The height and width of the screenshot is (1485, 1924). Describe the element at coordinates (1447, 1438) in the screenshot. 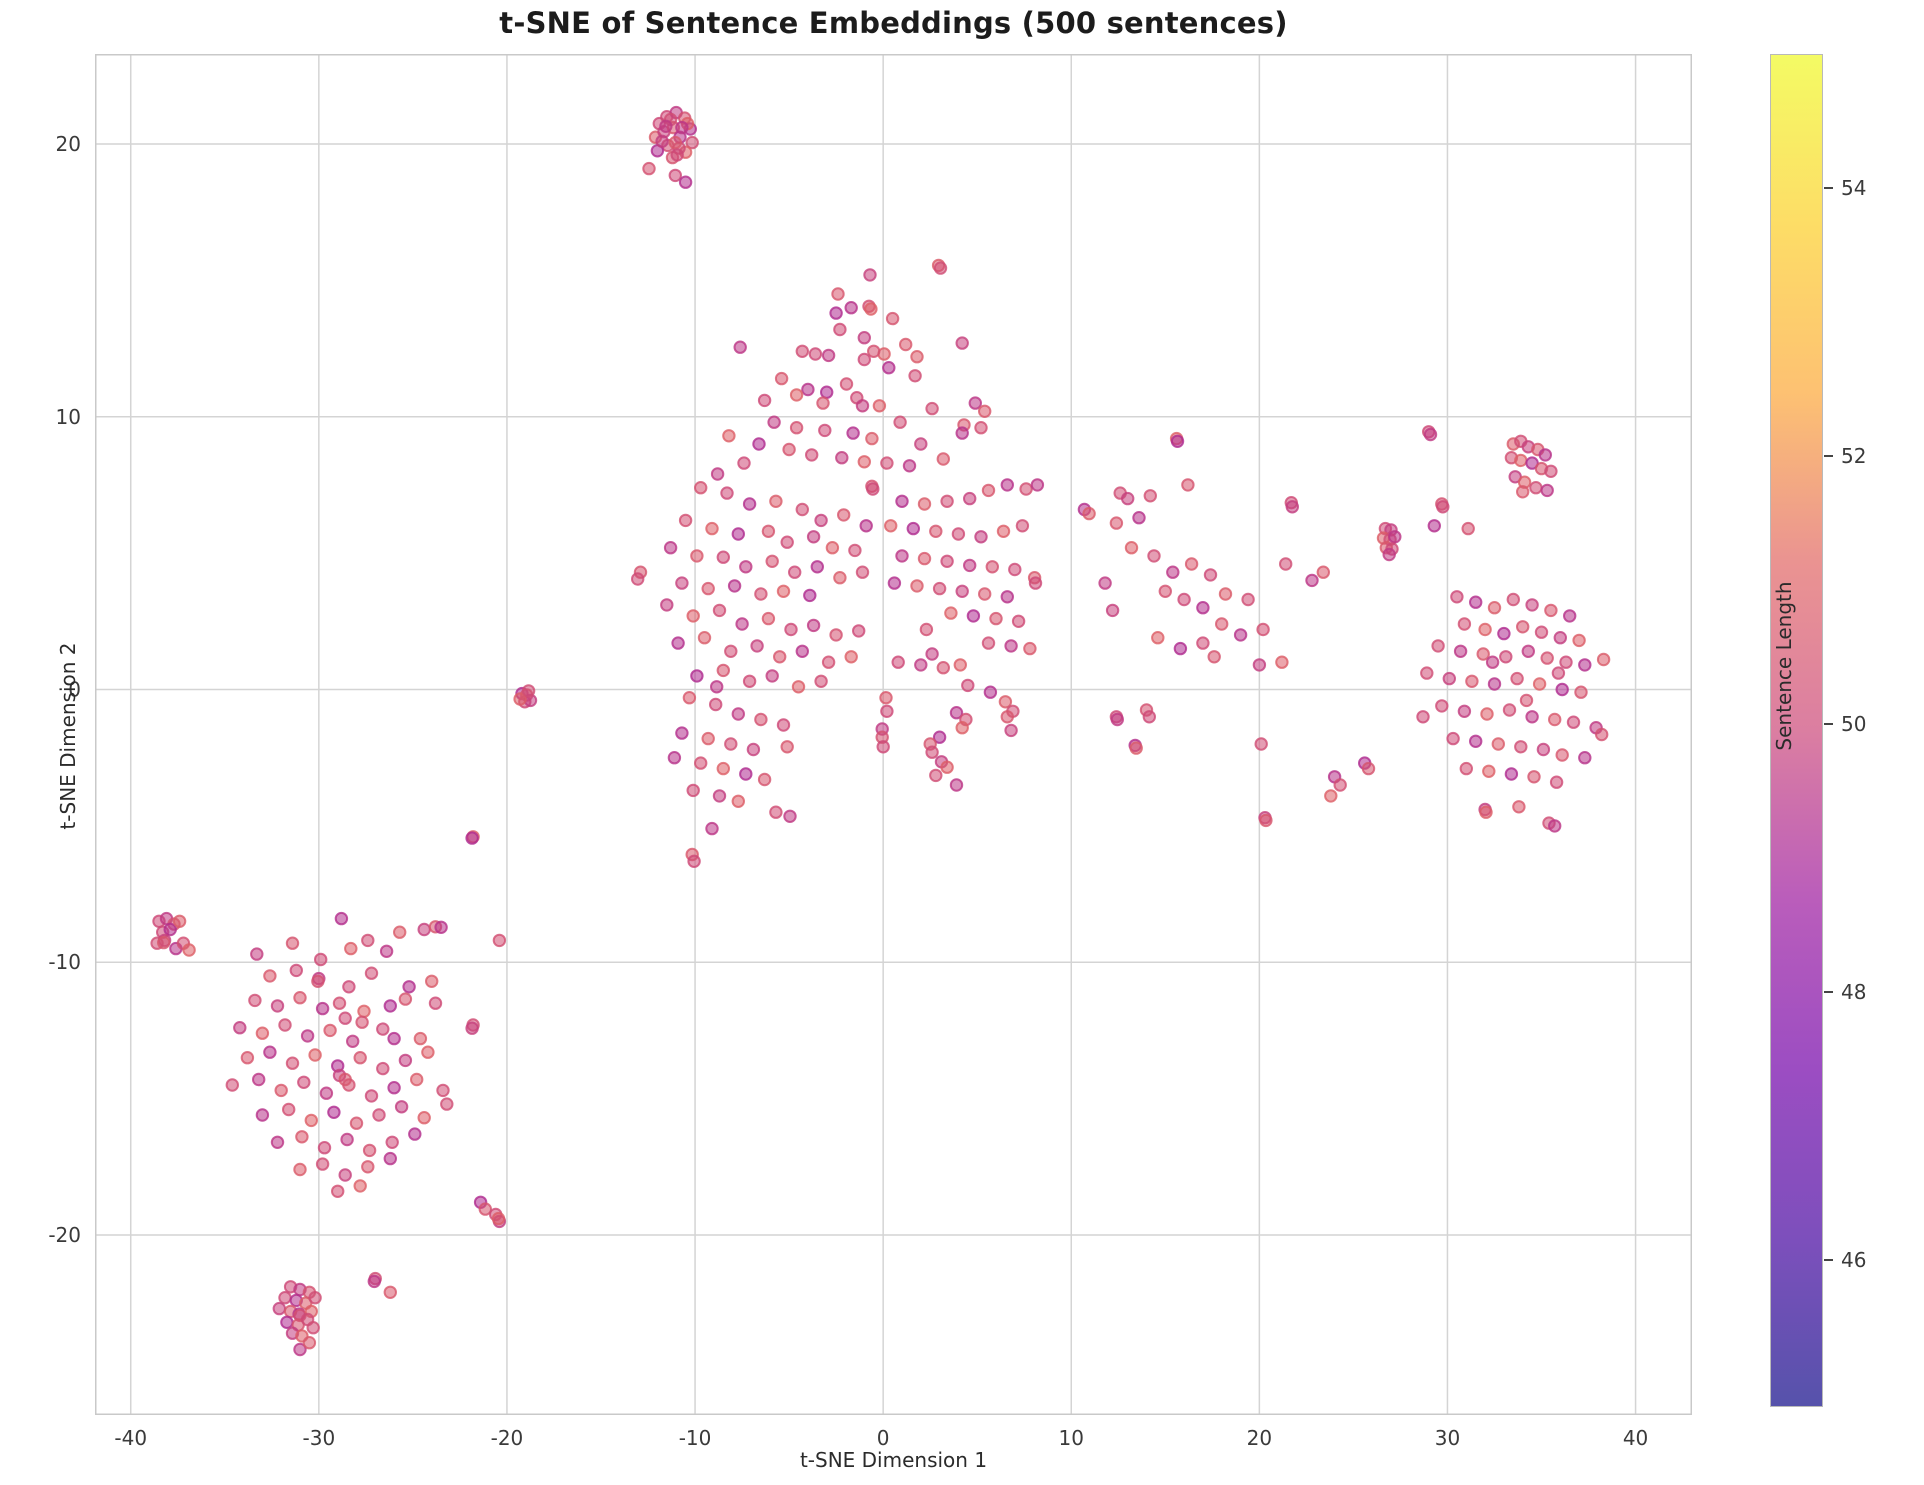

I see `x-tick-label: 30` at that location.